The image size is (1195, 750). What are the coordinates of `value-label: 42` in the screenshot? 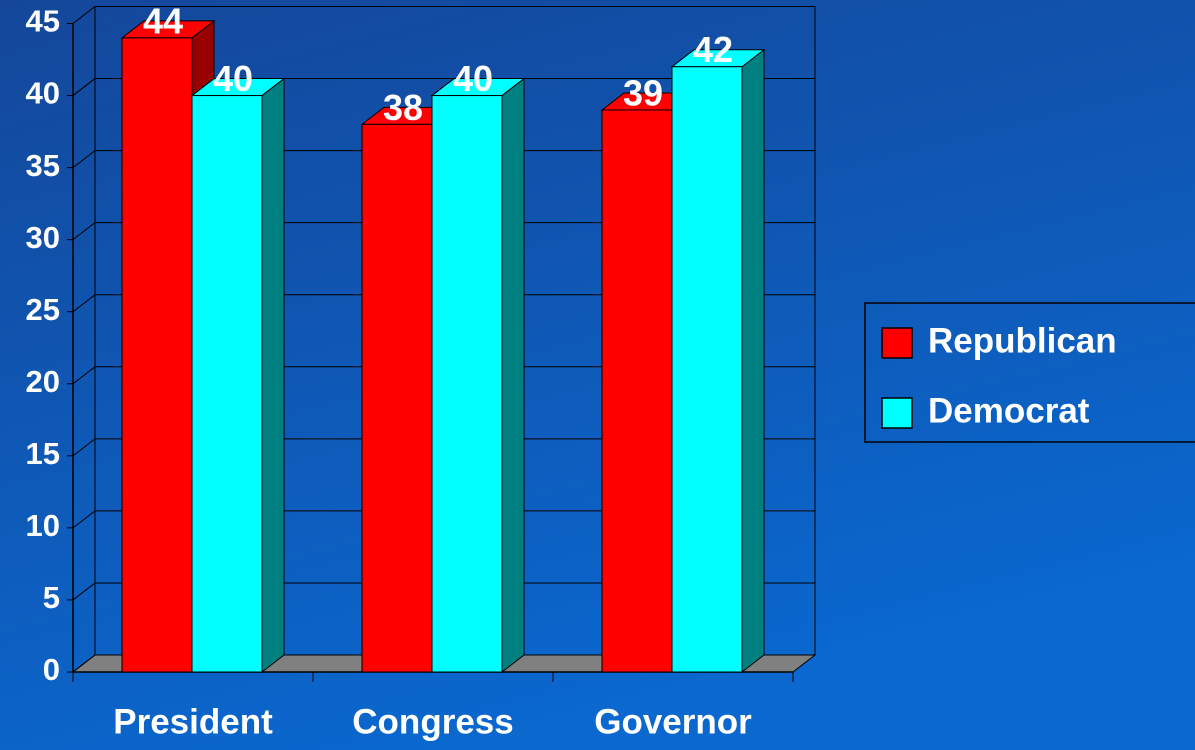 It's located at (713, 49).